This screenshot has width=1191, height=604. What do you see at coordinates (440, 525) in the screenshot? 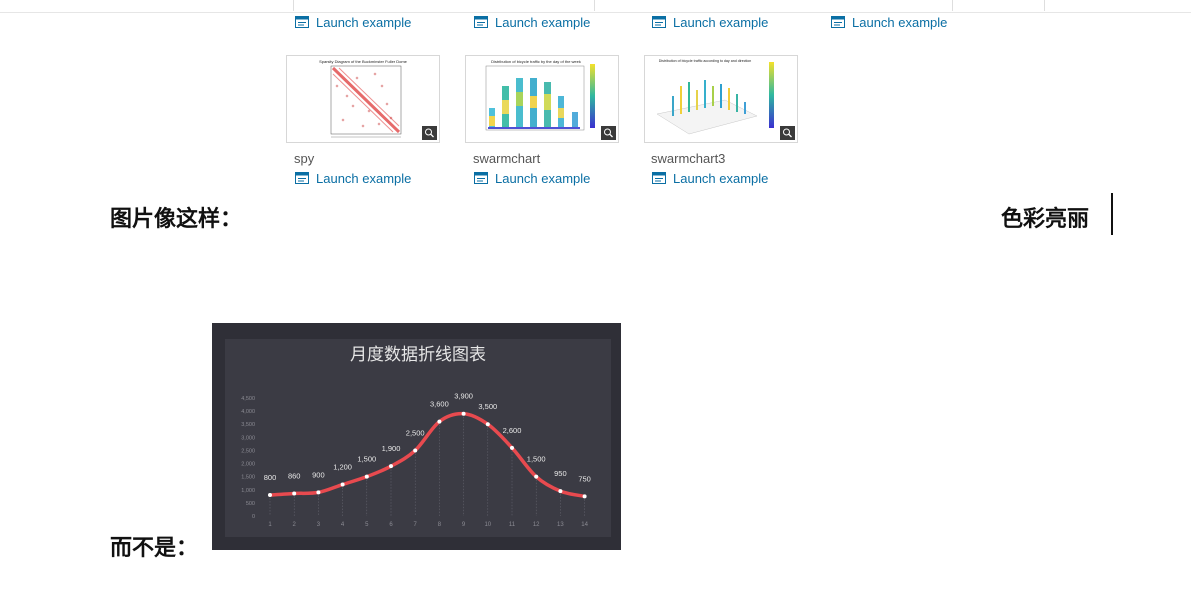
I see `x-tick-label: 8` at bounding box center [440, 525].